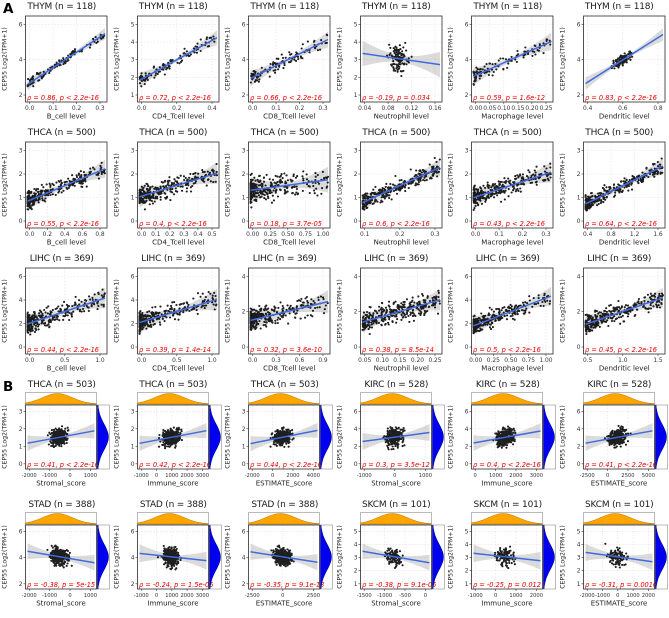 The image size is (669, 618). I want to click on stats-text: ρ = 0.45, p < 2.2e-16, so click(621, 350).